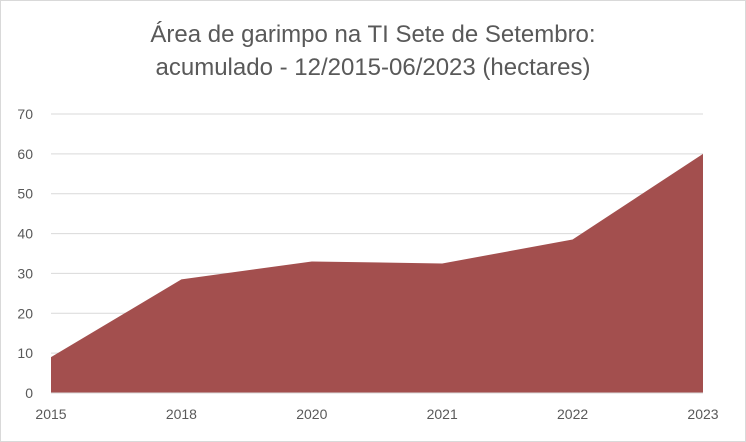 The image size is (746, 442). I want to click on y-tick-label: 30, so click(25, 273).